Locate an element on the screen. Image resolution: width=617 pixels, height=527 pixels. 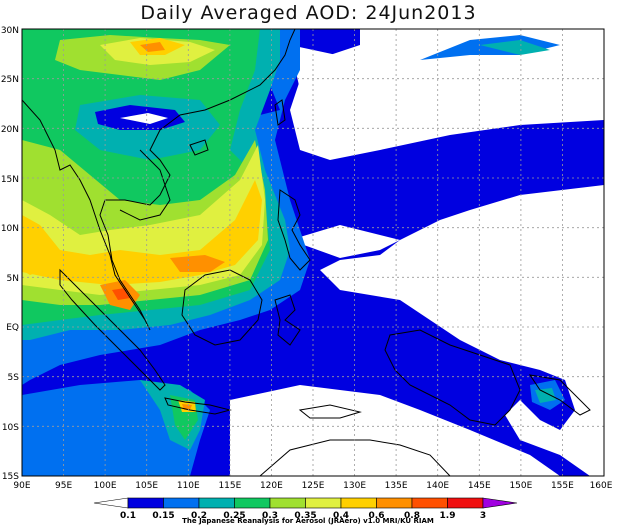
lat-label: 20N is located at coordinates (10, 130).